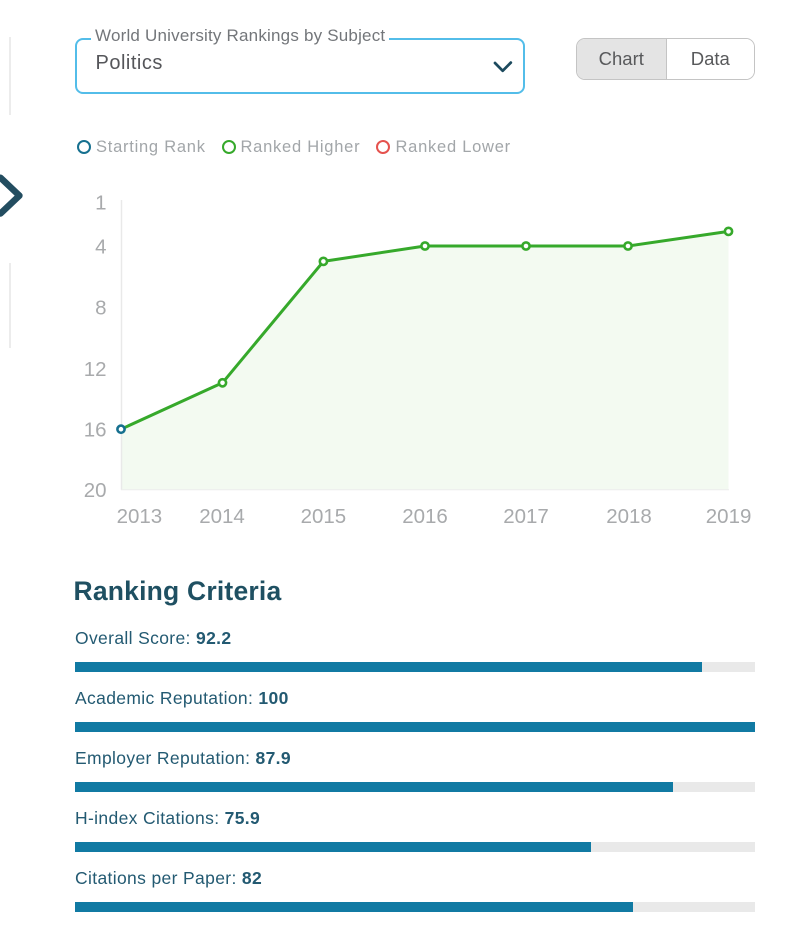 Image resolution: width=796 pixels, height=942 pixels. I want to click on svg-text: 2013, so click(140, 516).